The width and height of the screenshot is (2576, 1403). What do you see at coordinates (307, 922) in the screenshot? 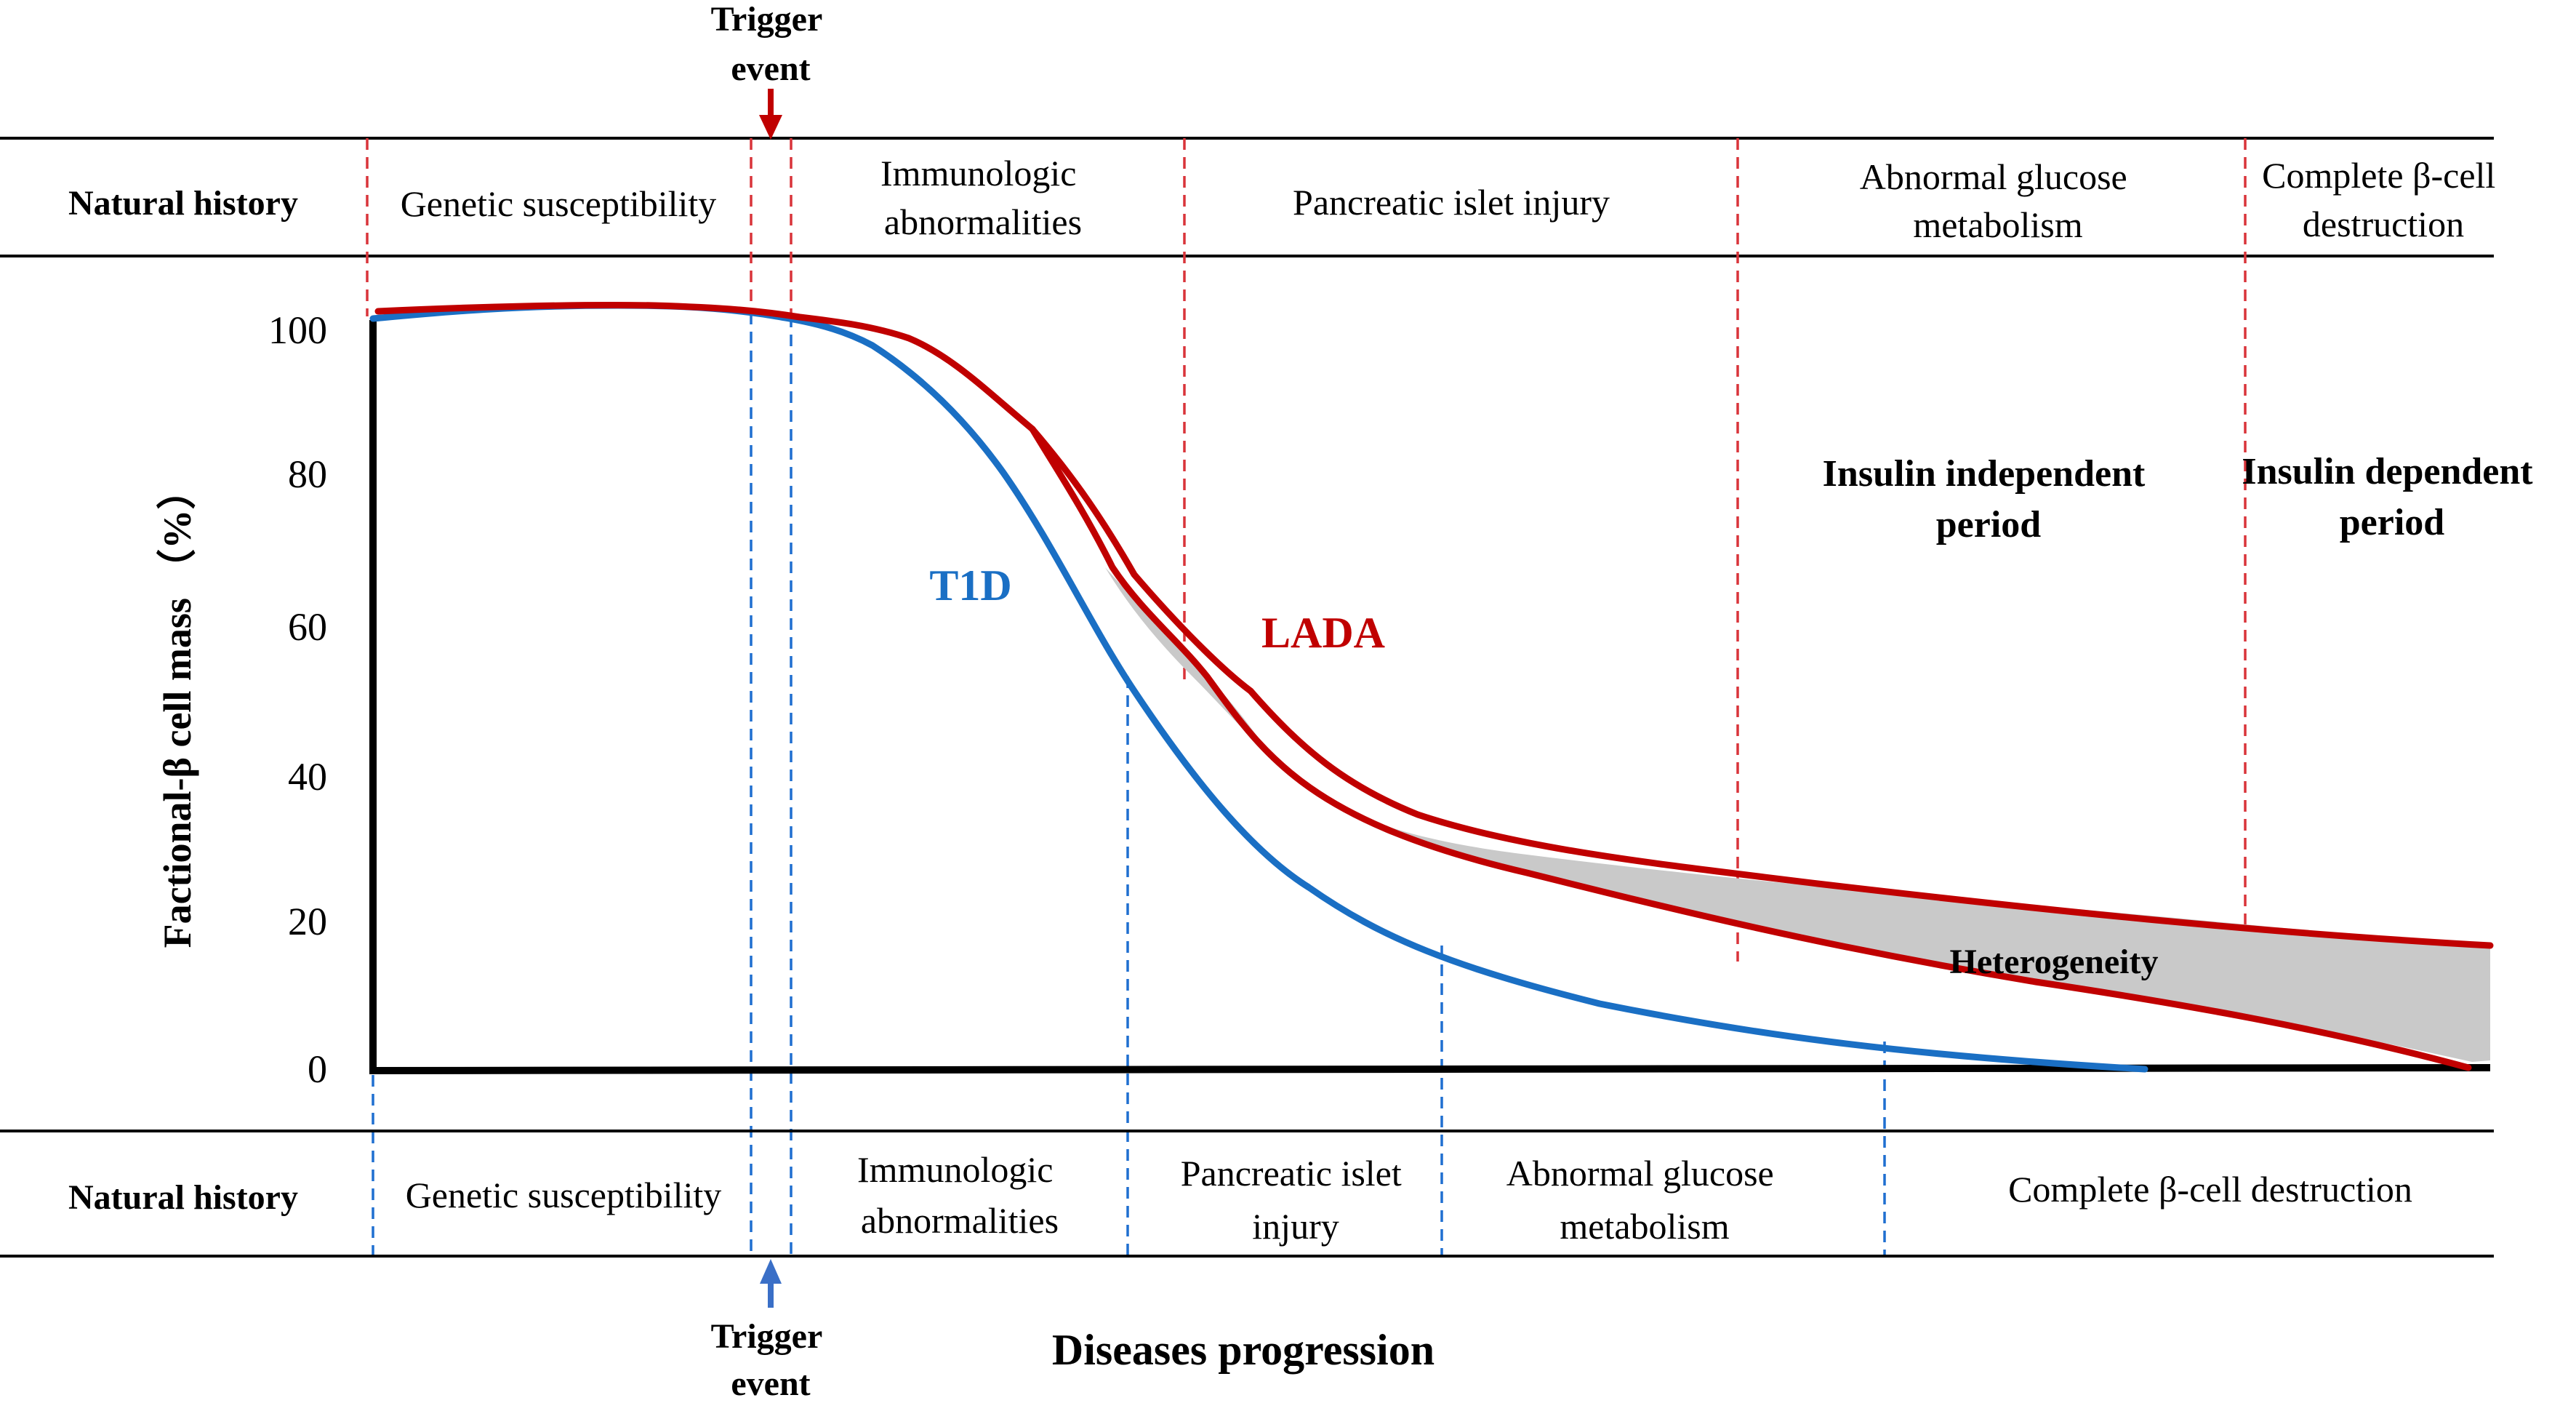
I see `y-tick-20: 20` at bounding box center [307, 922].